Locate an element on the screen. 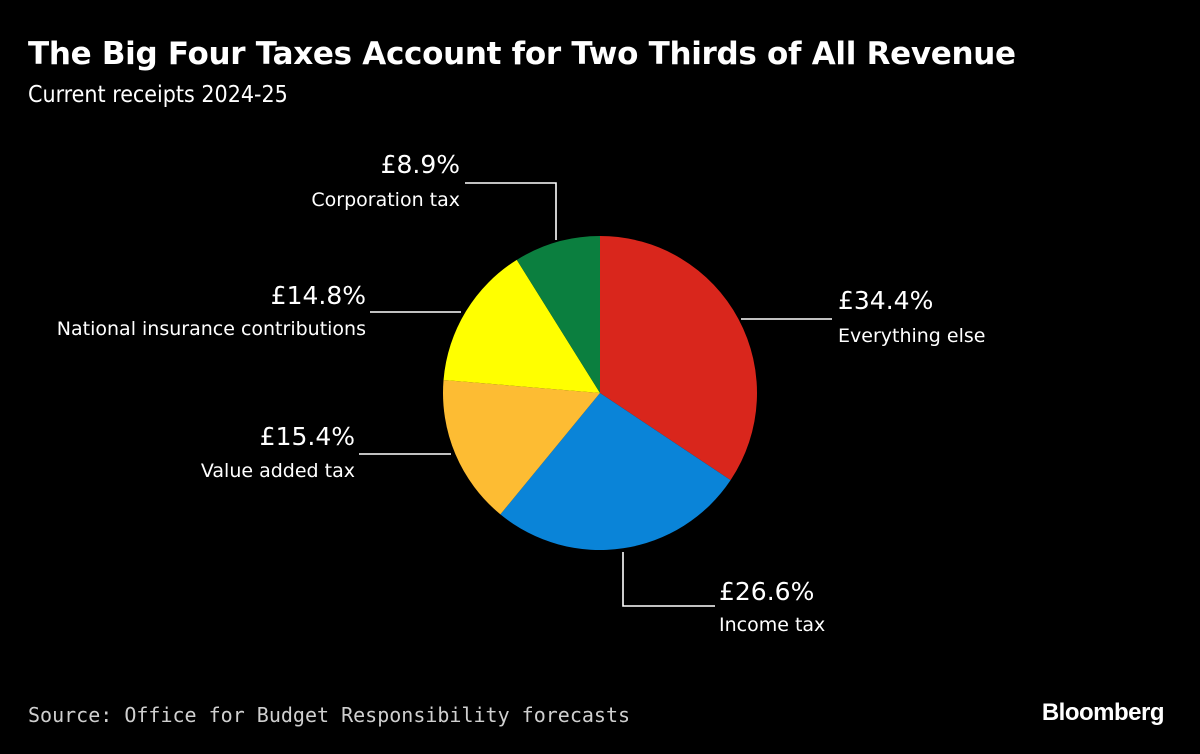 The image size is (1200, 754). chart-subtitle: Current receipts 2024-25 is located at coordinates (158, 95).